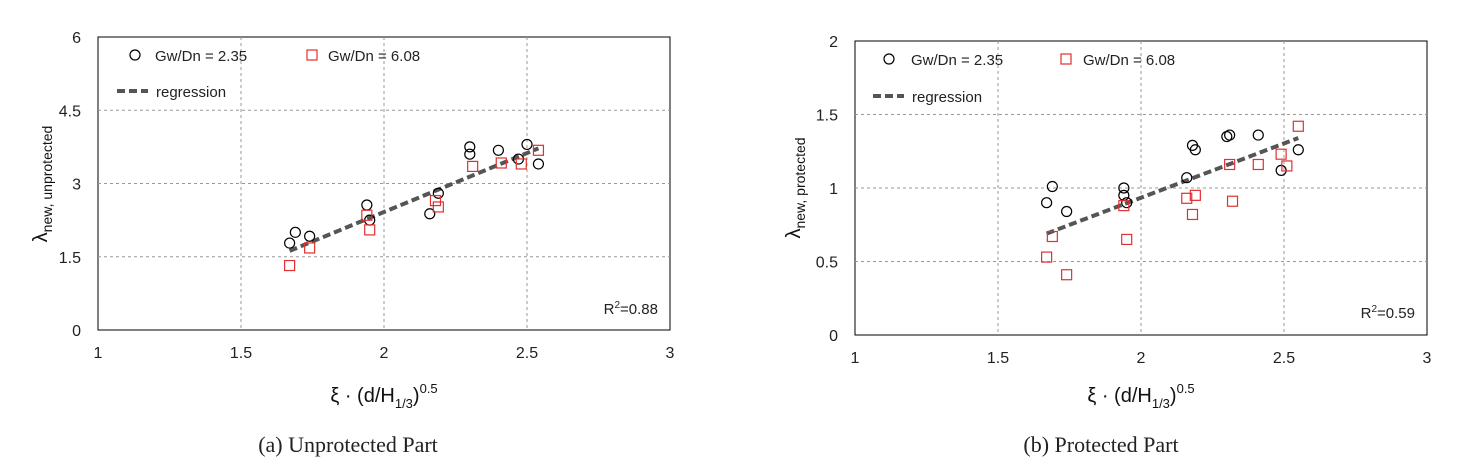 This screenshot has width=1458, height=470. What do you see at coordinates (833, 189) in the screenshot?
I see `y-tick-label: 1` at bounding box center [833, 189].